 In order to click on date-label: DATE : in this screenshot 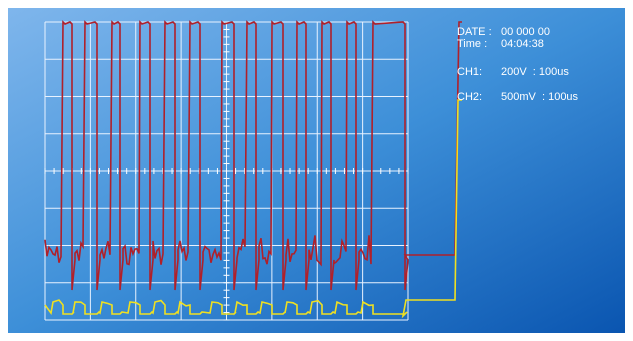, I will do `click(474, 32)`.